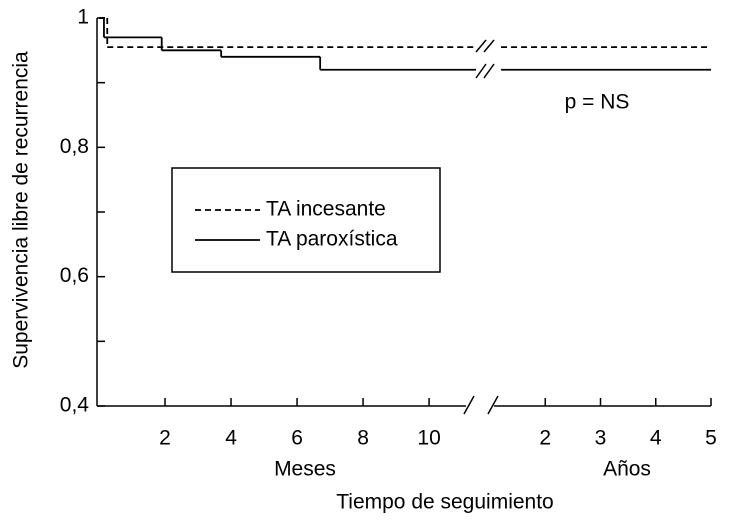  What do you see at coordinates (326, 209) in the screenshot?
I see `legend-label: TA incesante` at bounding box center [326, 209].